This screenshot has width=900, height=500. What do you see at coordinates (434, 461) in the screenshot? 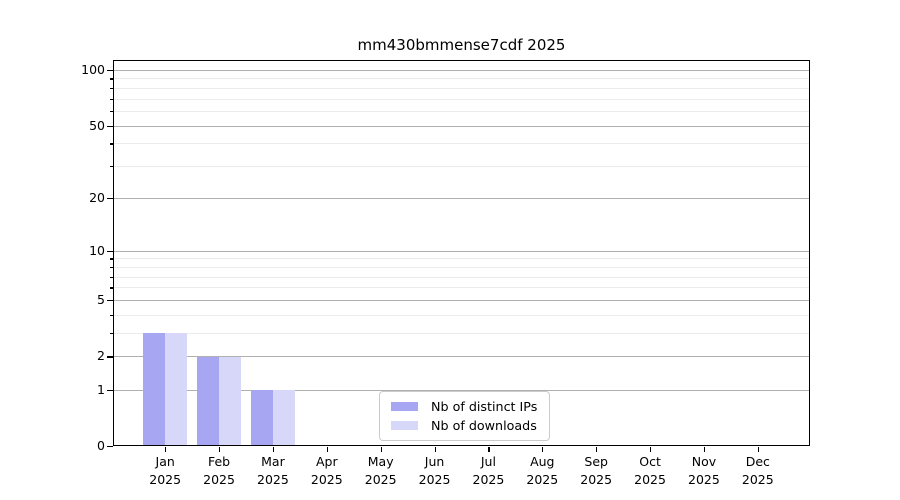
I see `x-tick-month: Jun` at bounding box center [434, 461].